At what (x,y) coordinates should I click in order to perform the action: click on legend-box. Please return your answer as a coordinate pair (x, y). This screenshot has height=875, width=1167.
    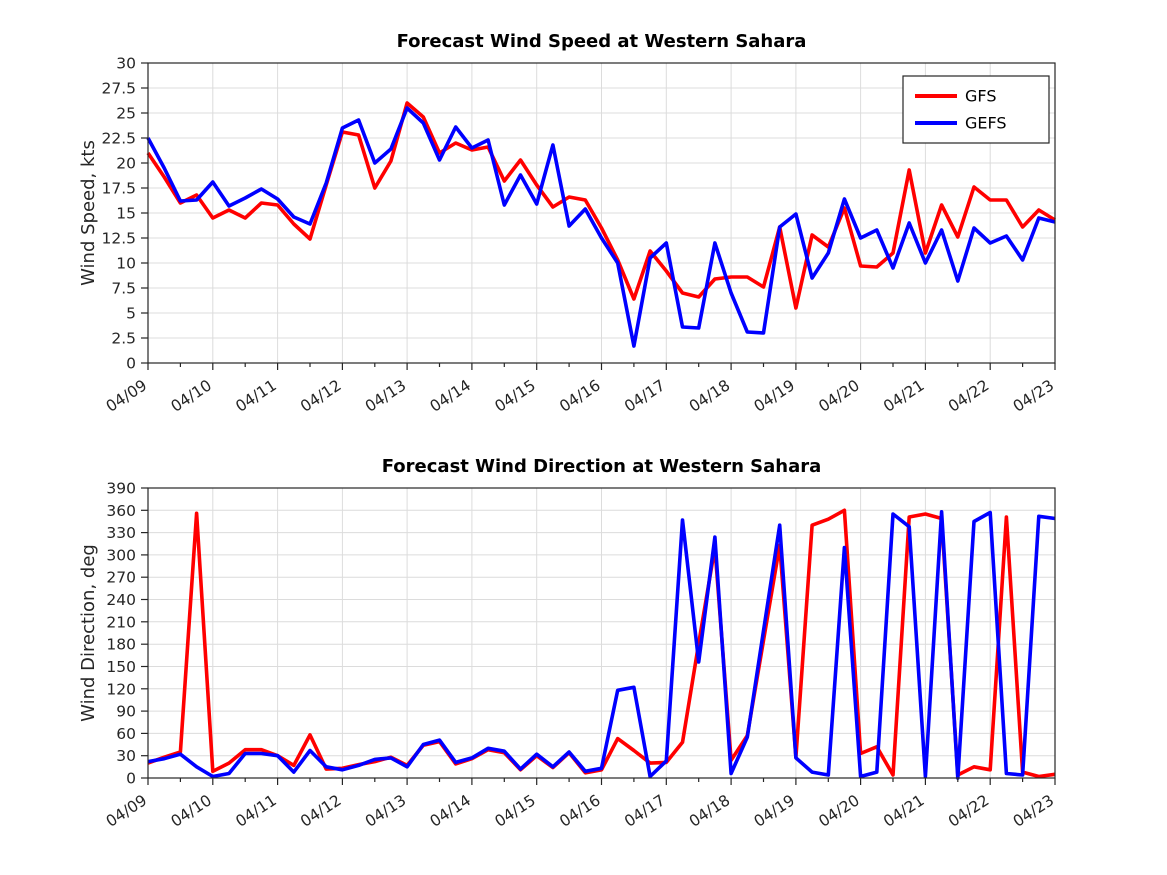
    Looking at the image, I should click on (976, 109).